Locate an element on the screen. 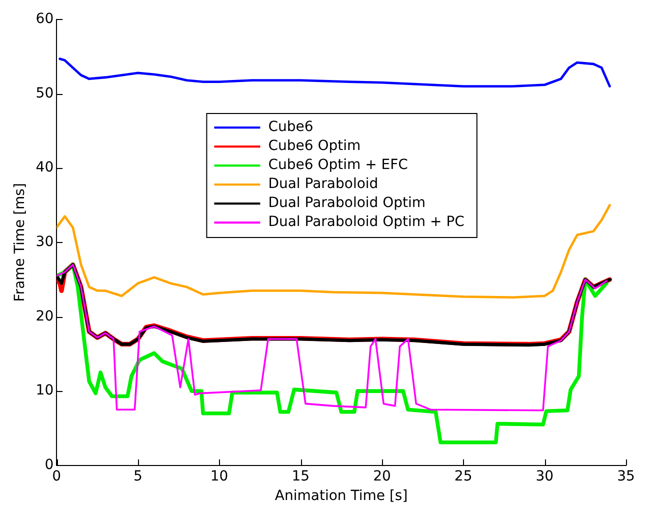 The image size is (648, 513). x-tick-label: 10 is located at coordinates (219, 476).